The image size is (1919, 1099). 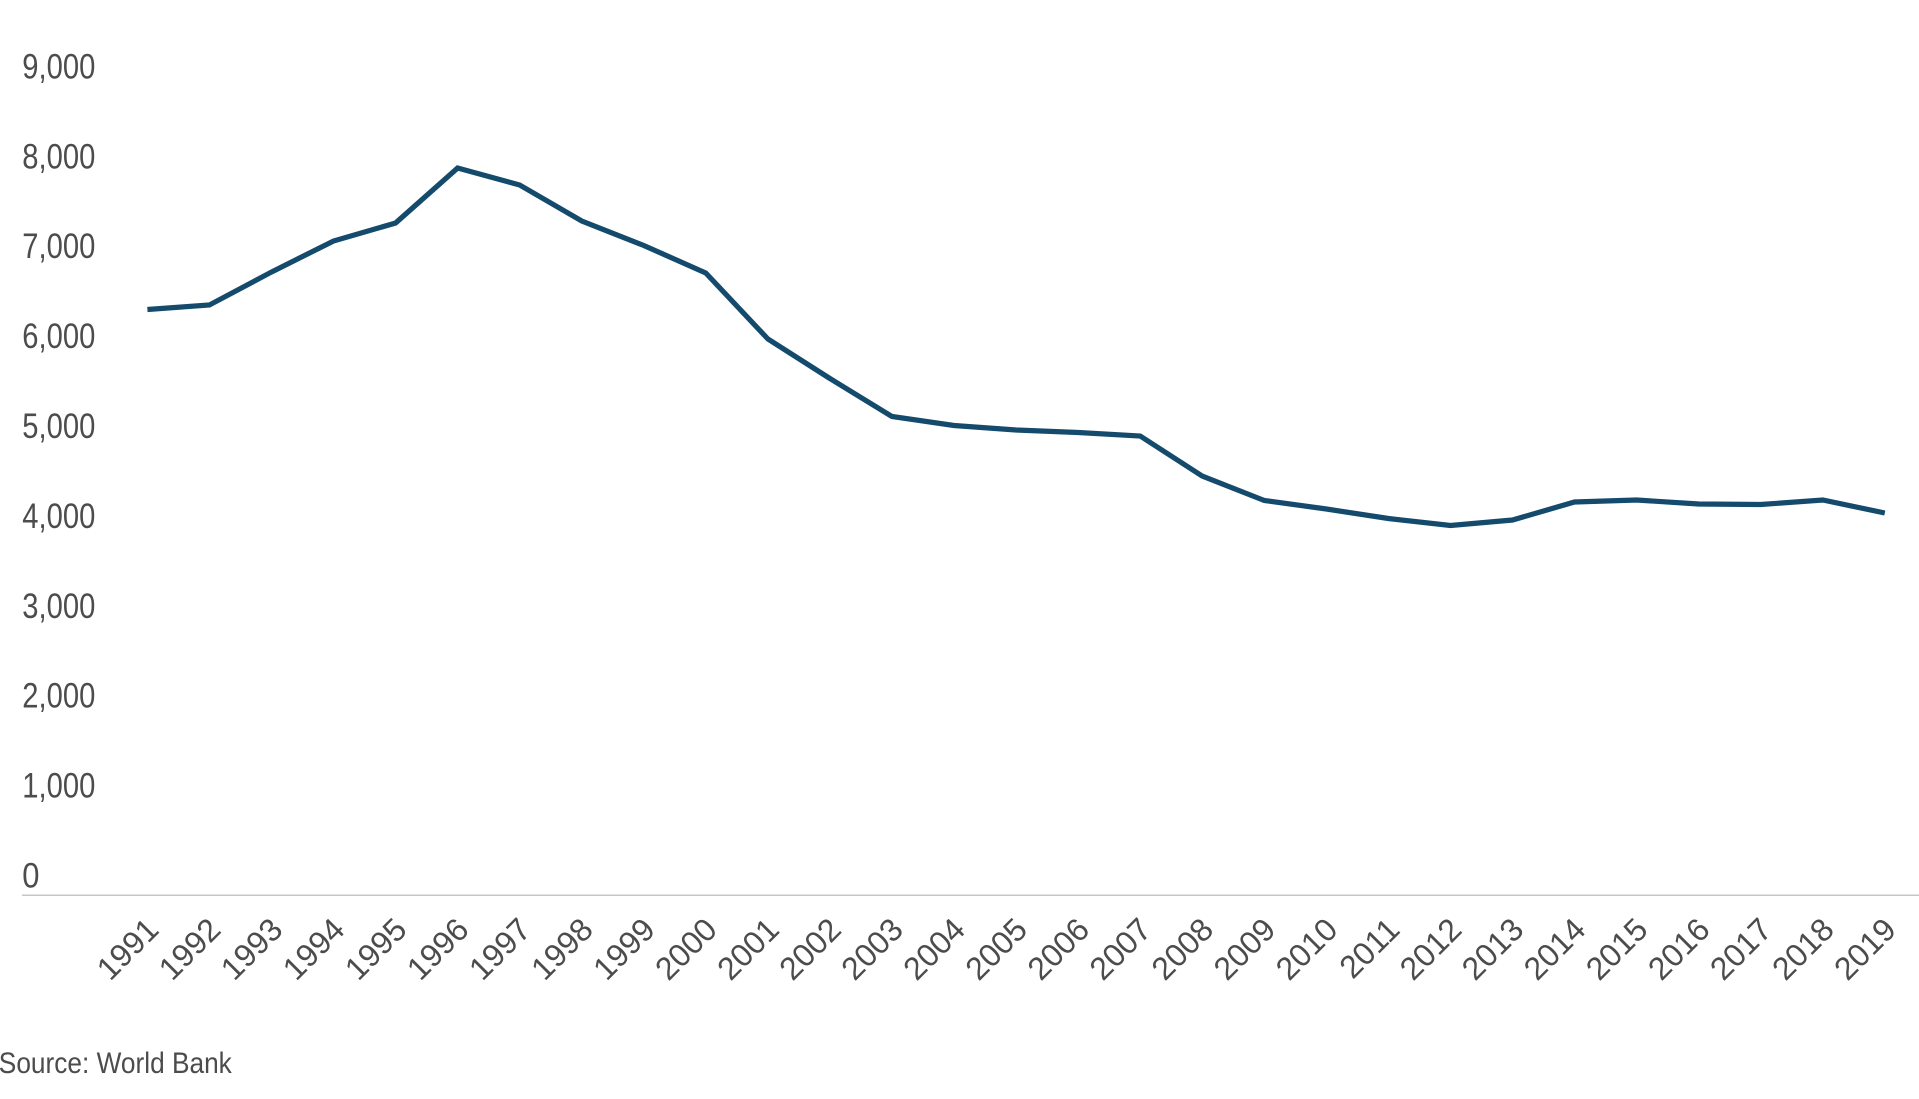 I want to click on svg-text: 6,000, so click(x=58, y=336).